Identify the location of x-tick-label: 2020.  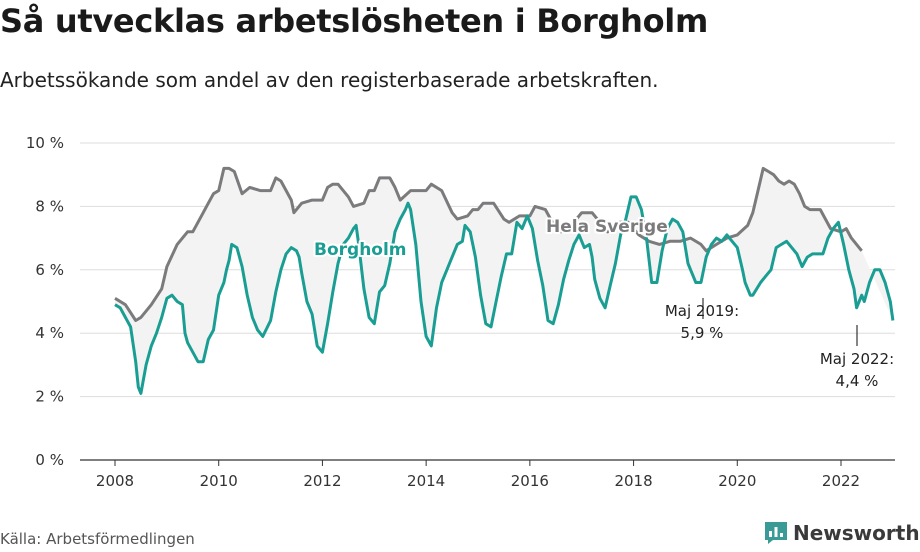
(737, 481).